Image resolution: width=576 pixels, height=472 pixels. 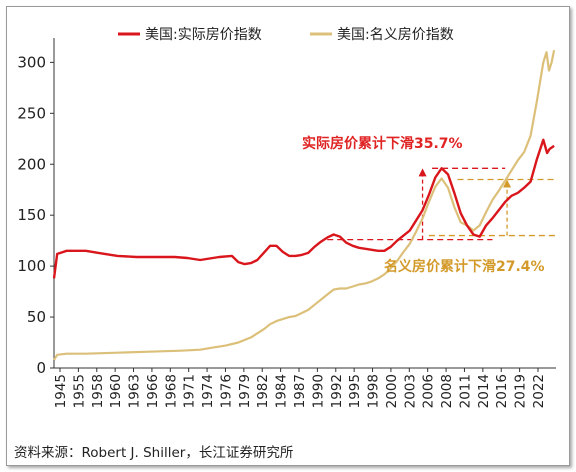 What do you see at coordinates (226, 391) in the screenshot?
I see `x-tick-label: 1976` at bounding box center [226, 391].